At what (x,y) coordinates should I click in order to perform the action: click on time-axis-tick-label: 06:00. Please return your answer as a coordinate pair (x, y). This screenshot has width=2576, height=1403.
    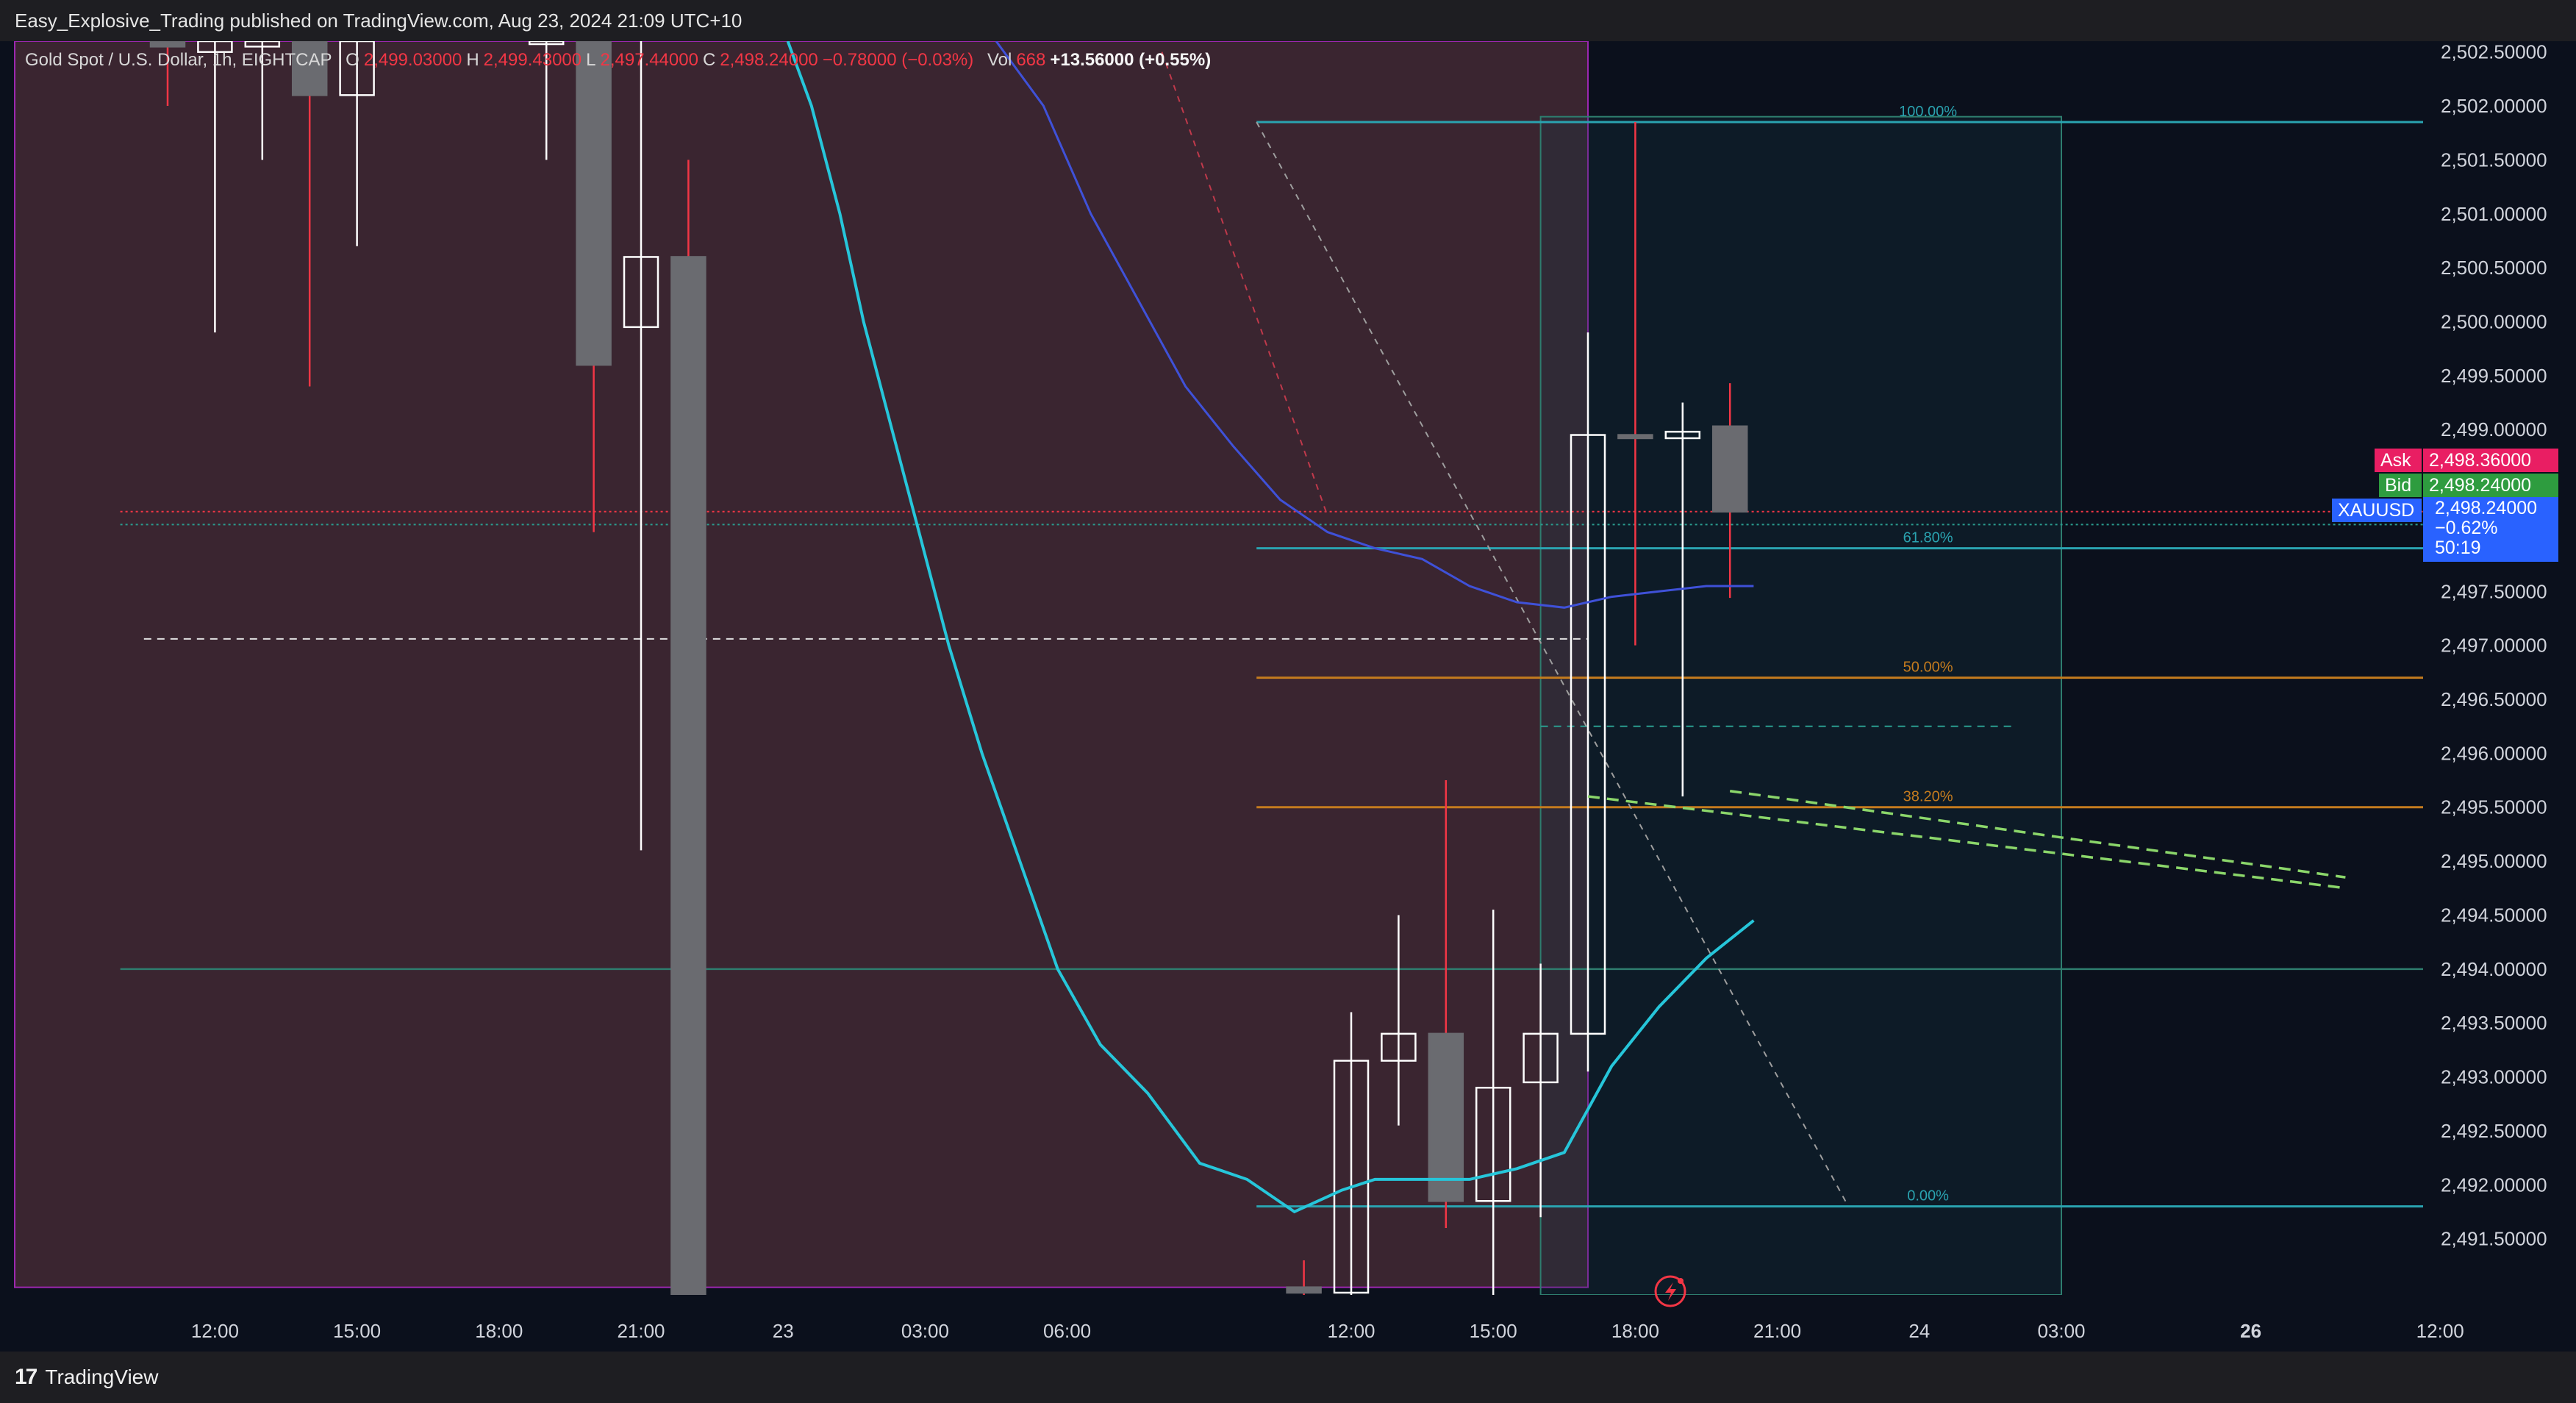
    Looking at the image, I should click on (1067, 1331).